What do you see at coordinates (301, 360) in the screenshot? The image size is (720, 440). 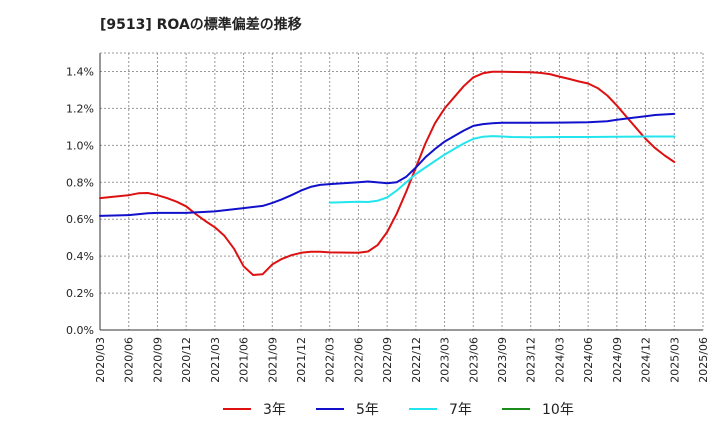 I see `x-tick-label: 2021/12` at bounding box center [301, 360].